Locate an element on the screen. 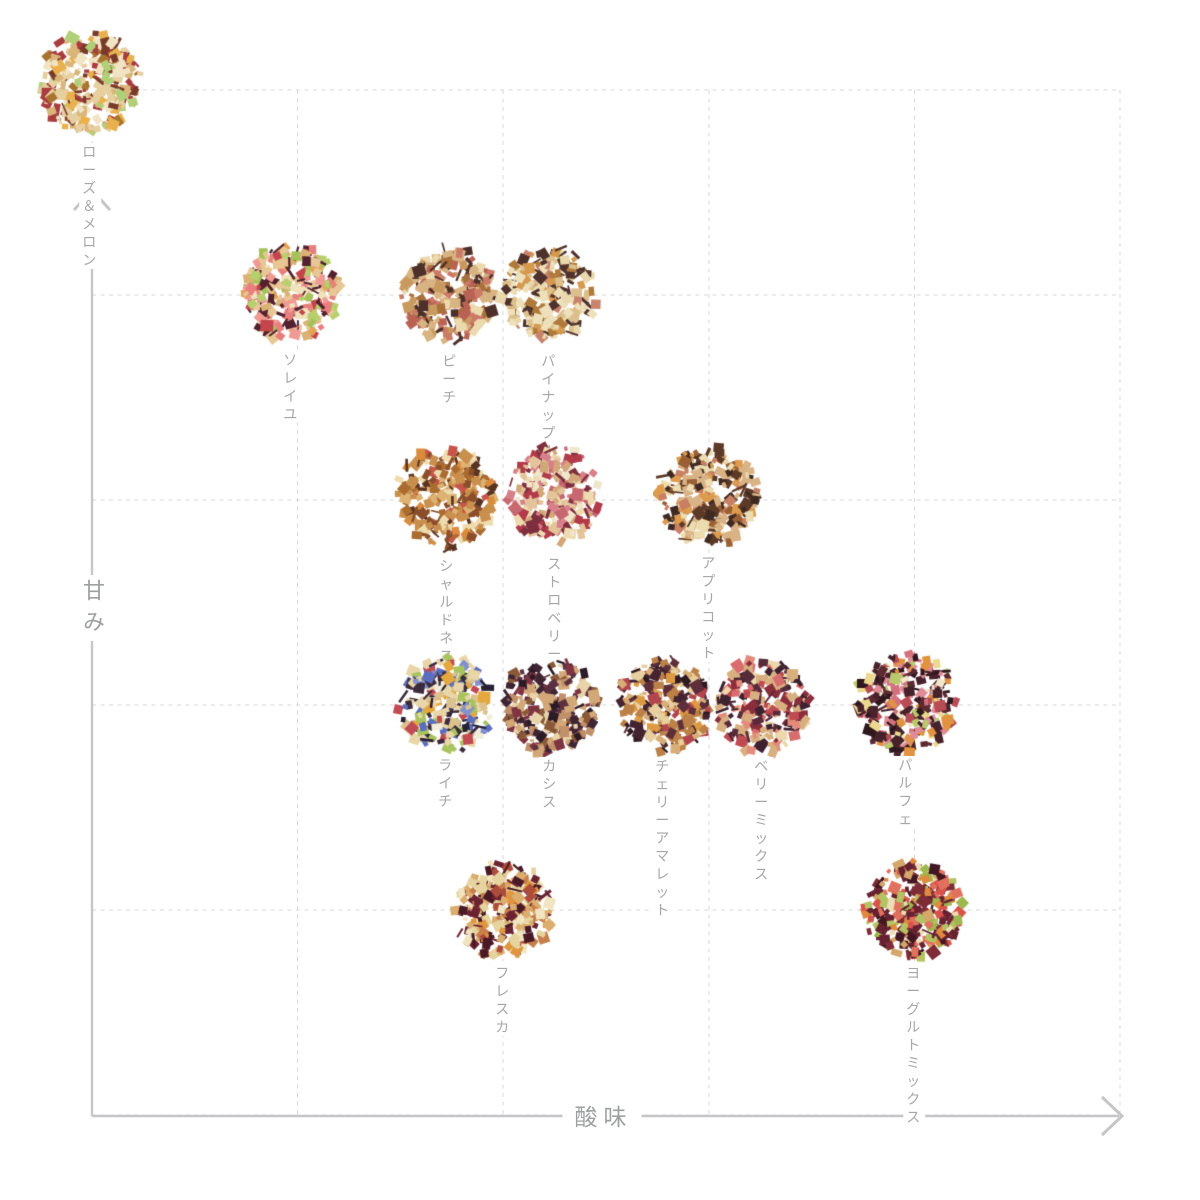 The height and width of the screenshot is (1200, 1200). blend-label-pineapple: パイナップル is located at coordinates (549, 406).